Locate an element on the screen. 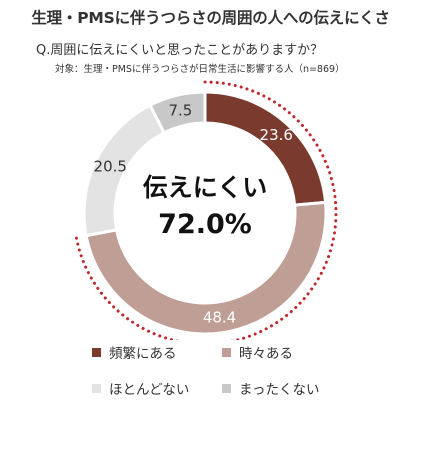  slice-value-label-frequently: 23.6 is located at coordinates (276, 135).